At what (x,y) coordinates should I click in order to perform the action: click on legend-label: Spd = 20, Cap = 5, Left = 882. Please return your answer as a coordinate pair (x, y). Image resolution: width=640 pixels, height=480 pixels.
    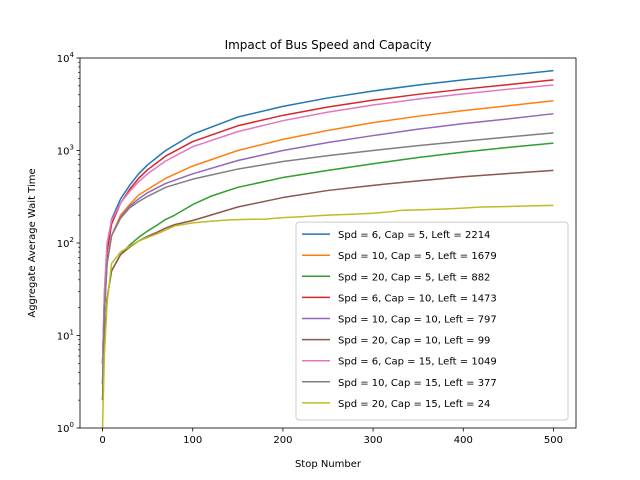
    Looking at the image, I should click on (414, 277).